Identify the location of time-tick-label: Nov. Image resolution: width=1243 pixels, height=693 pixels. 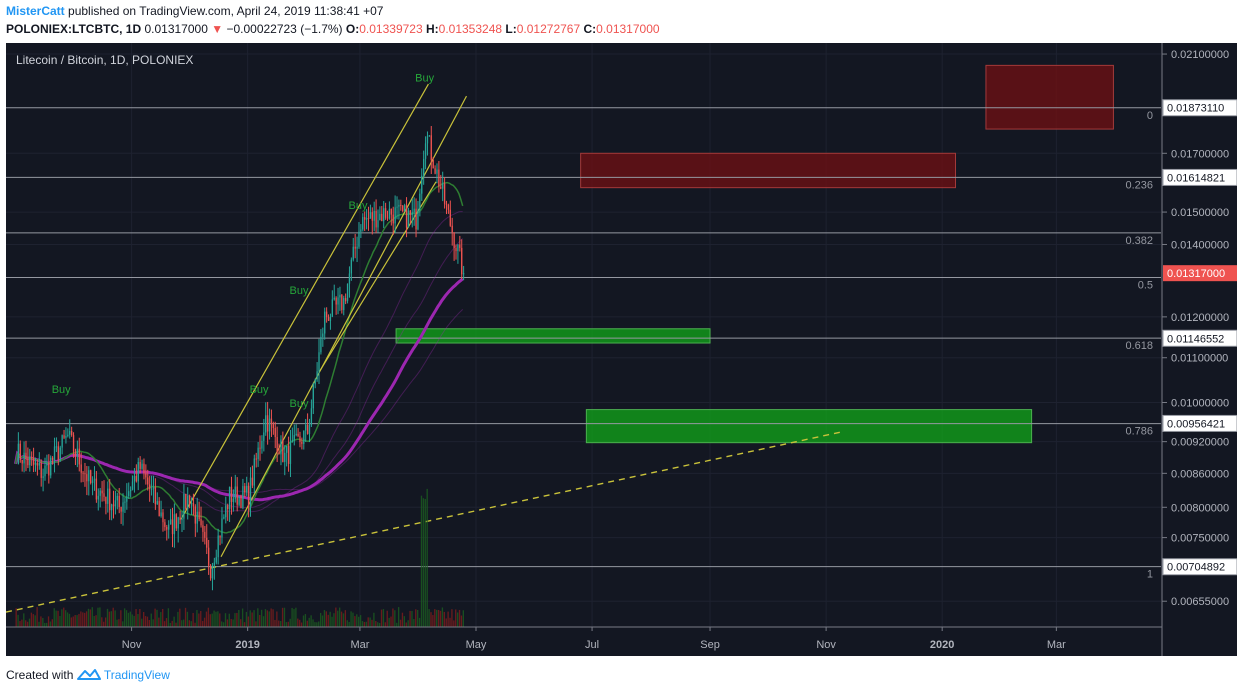
(132, 645).